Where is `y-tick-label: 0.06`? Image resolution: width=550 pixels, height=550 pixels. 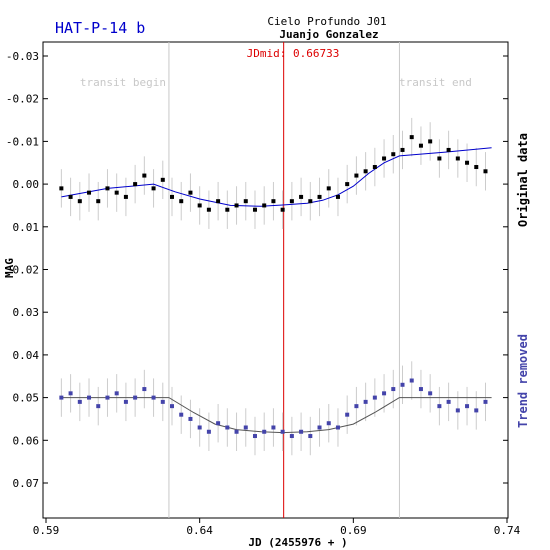 y-tick-label: 0.06 is located at coordinates (26, 440).